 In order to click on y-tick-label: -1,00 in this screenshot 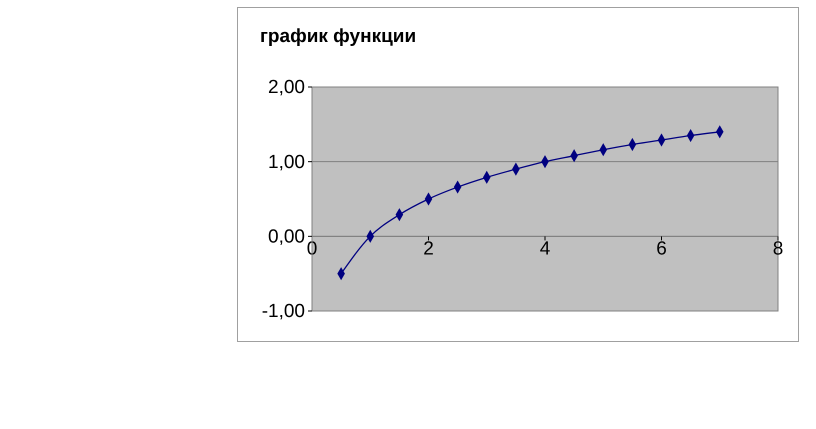, I will do `click(283, 311)`.